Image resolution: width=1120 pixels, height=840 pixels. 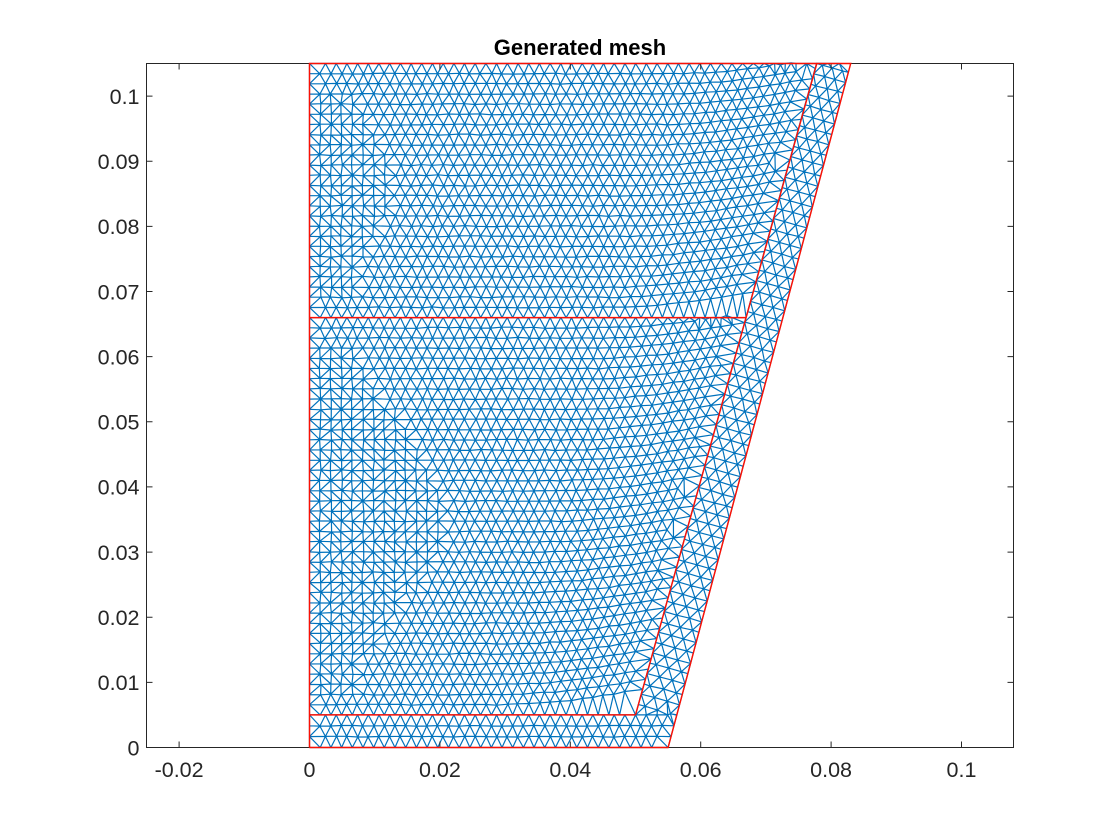 What do you see at coordinates (119, 683) in the screenshot?
I see `svg-text: 0.01` at bounding box center [119, 683].